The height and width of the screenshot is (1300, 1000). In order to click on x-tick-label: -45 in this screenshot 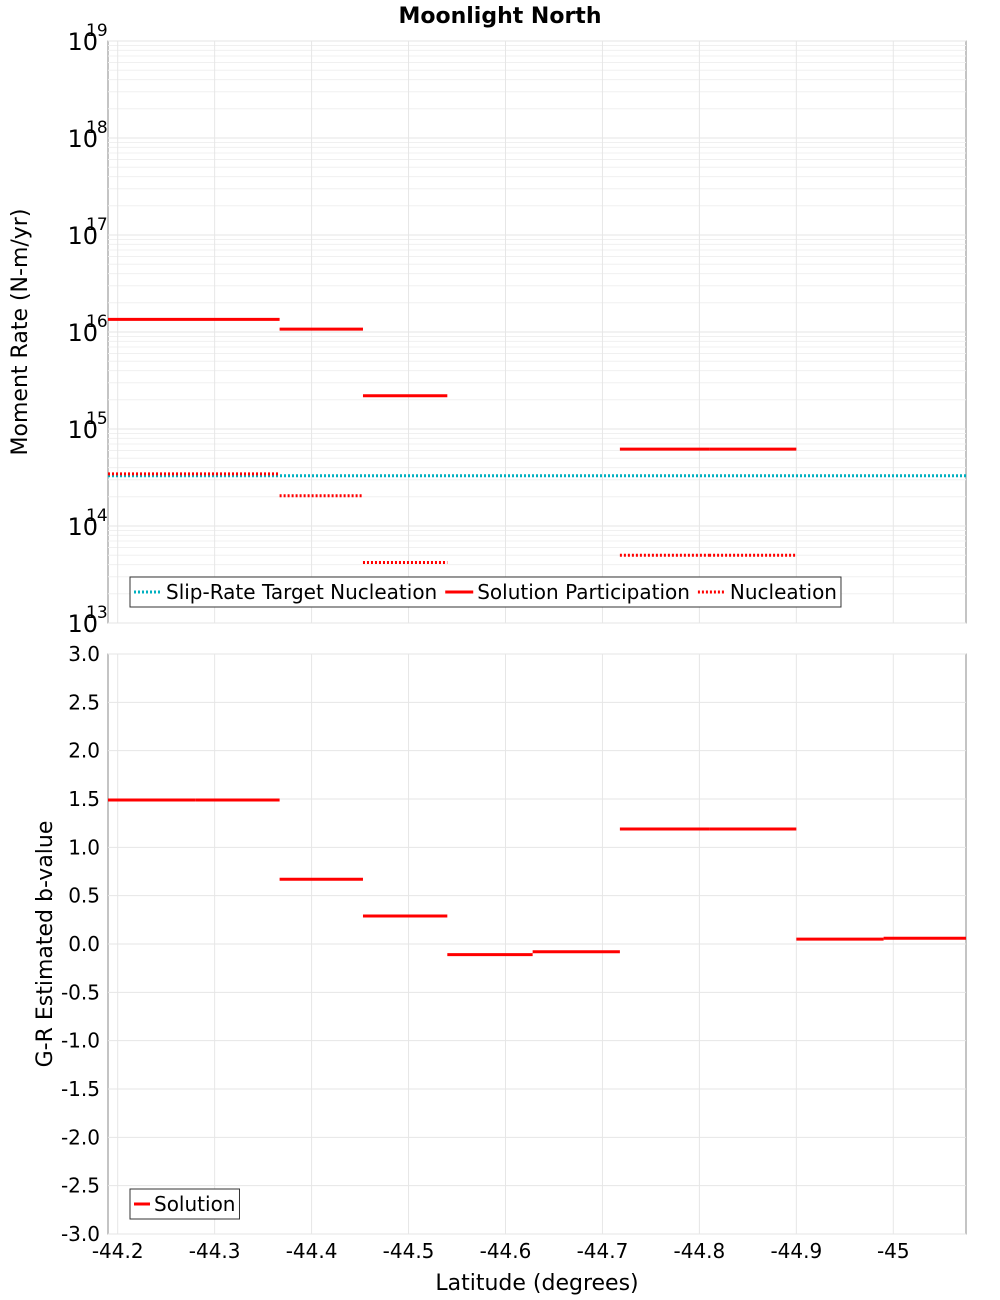, I will do `click(893, 1251)`.